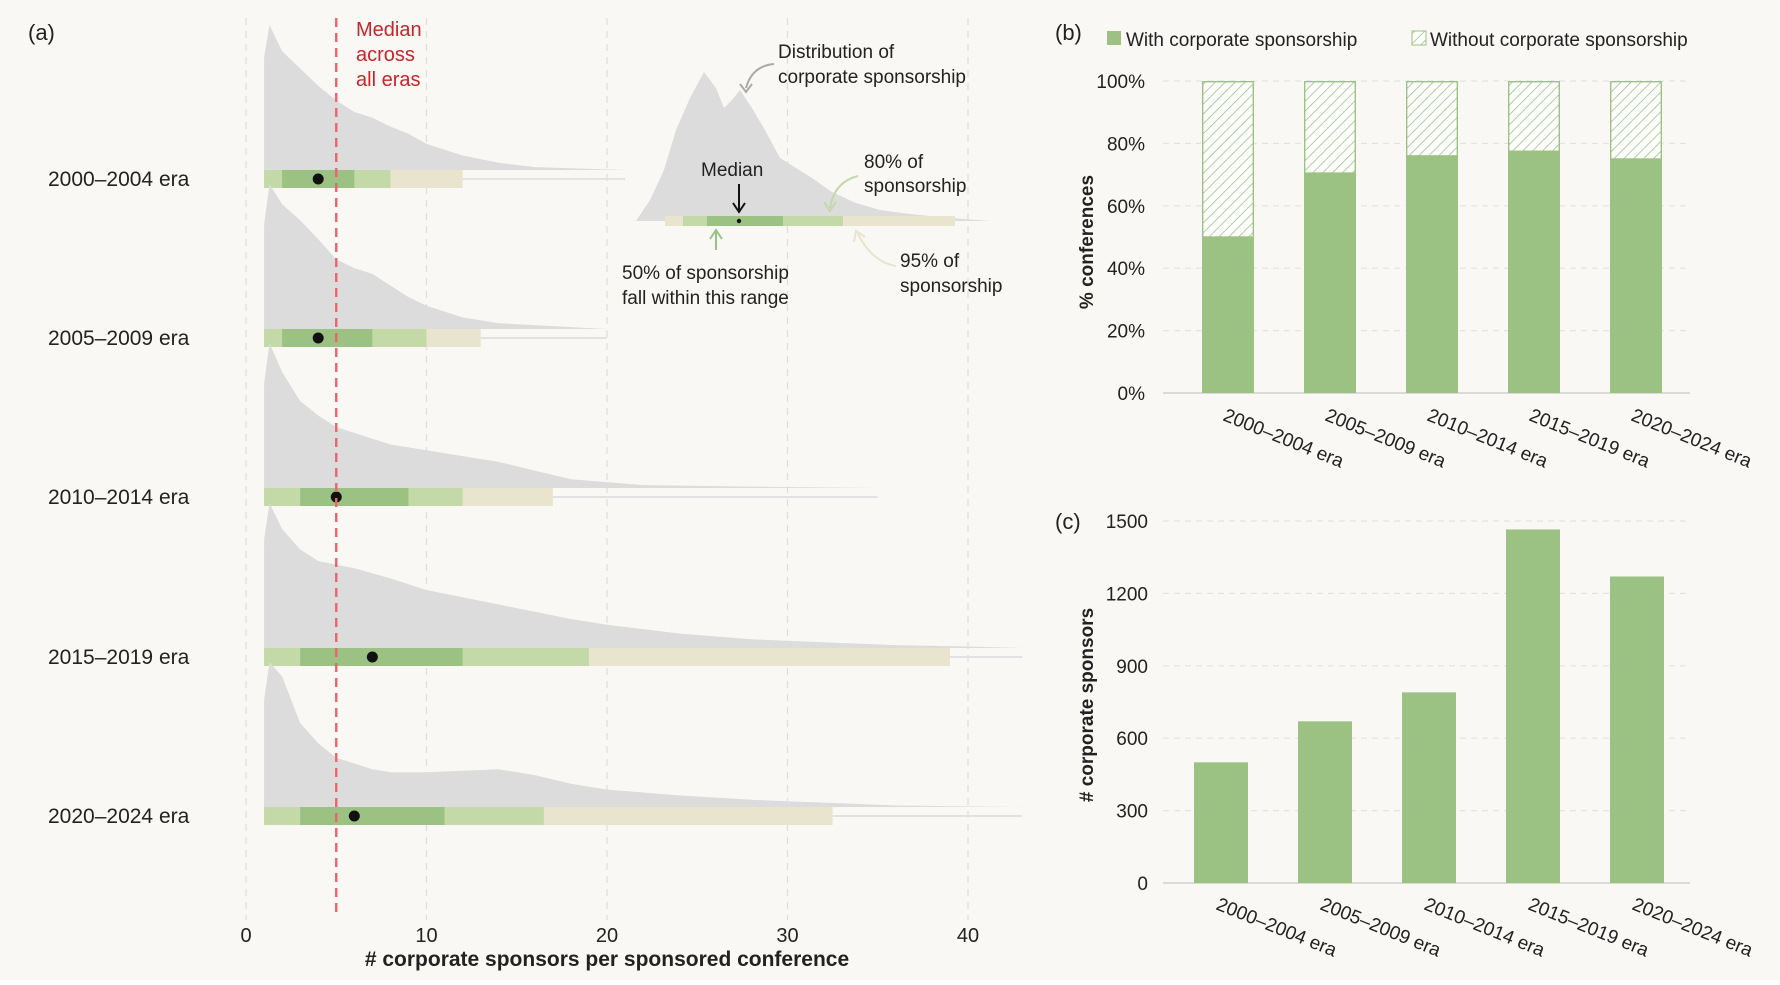 The width and height of the screenshot is (1780, 985). Describe the element at coordinates (119, 338) in the screenshot. I see `era-label: 2005–2009 era` at that location.